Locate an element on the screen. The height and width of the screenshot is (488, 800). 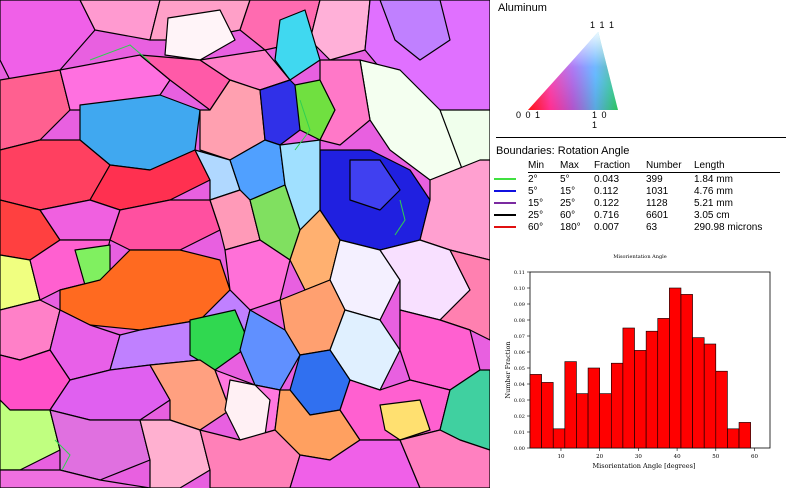
swatch-header is located at coordinates (511, 166).